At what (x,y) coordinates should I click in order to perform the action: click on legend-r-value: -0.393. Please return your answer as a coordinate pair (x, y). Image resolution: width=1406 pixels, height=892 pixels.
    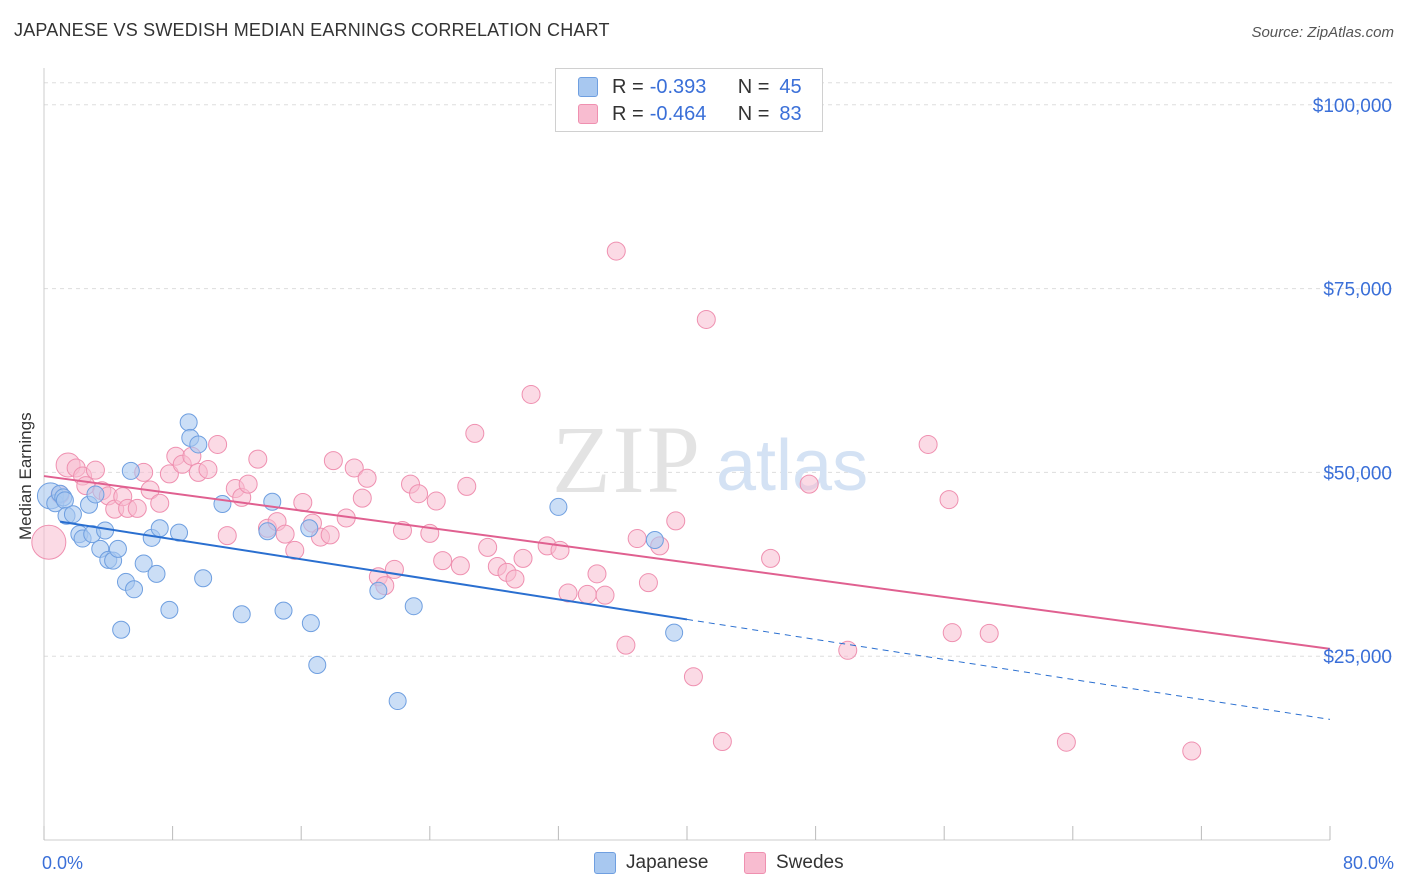
    Looking at the image, I should click on (678, 86).